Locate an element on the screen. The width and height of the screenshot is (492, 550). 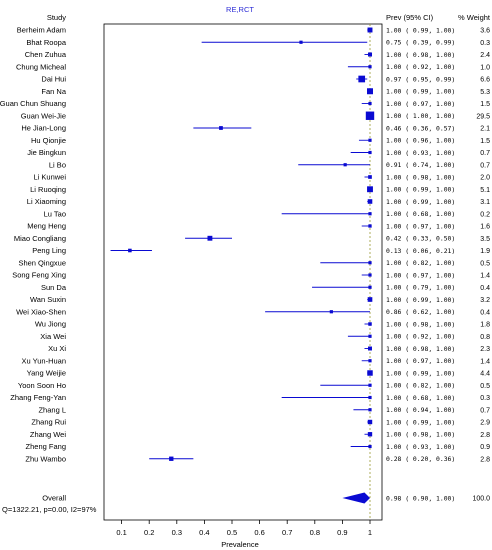
study-weight: 1.9 is located at coordinates (485, 251).